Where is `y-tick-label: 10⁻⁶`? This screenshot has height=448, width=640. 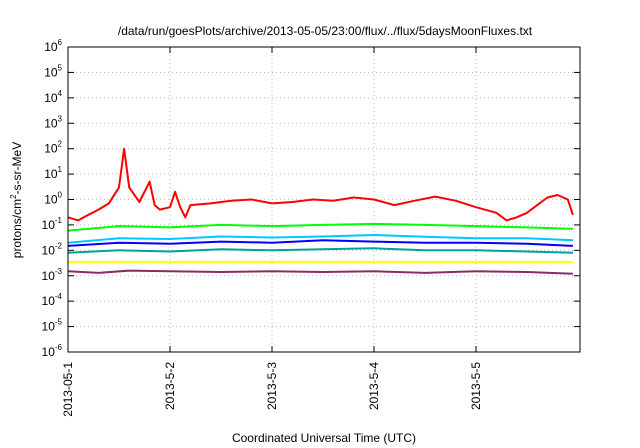
y-tick-label: 10⁻⁶ is located at coordinates (52, 351).